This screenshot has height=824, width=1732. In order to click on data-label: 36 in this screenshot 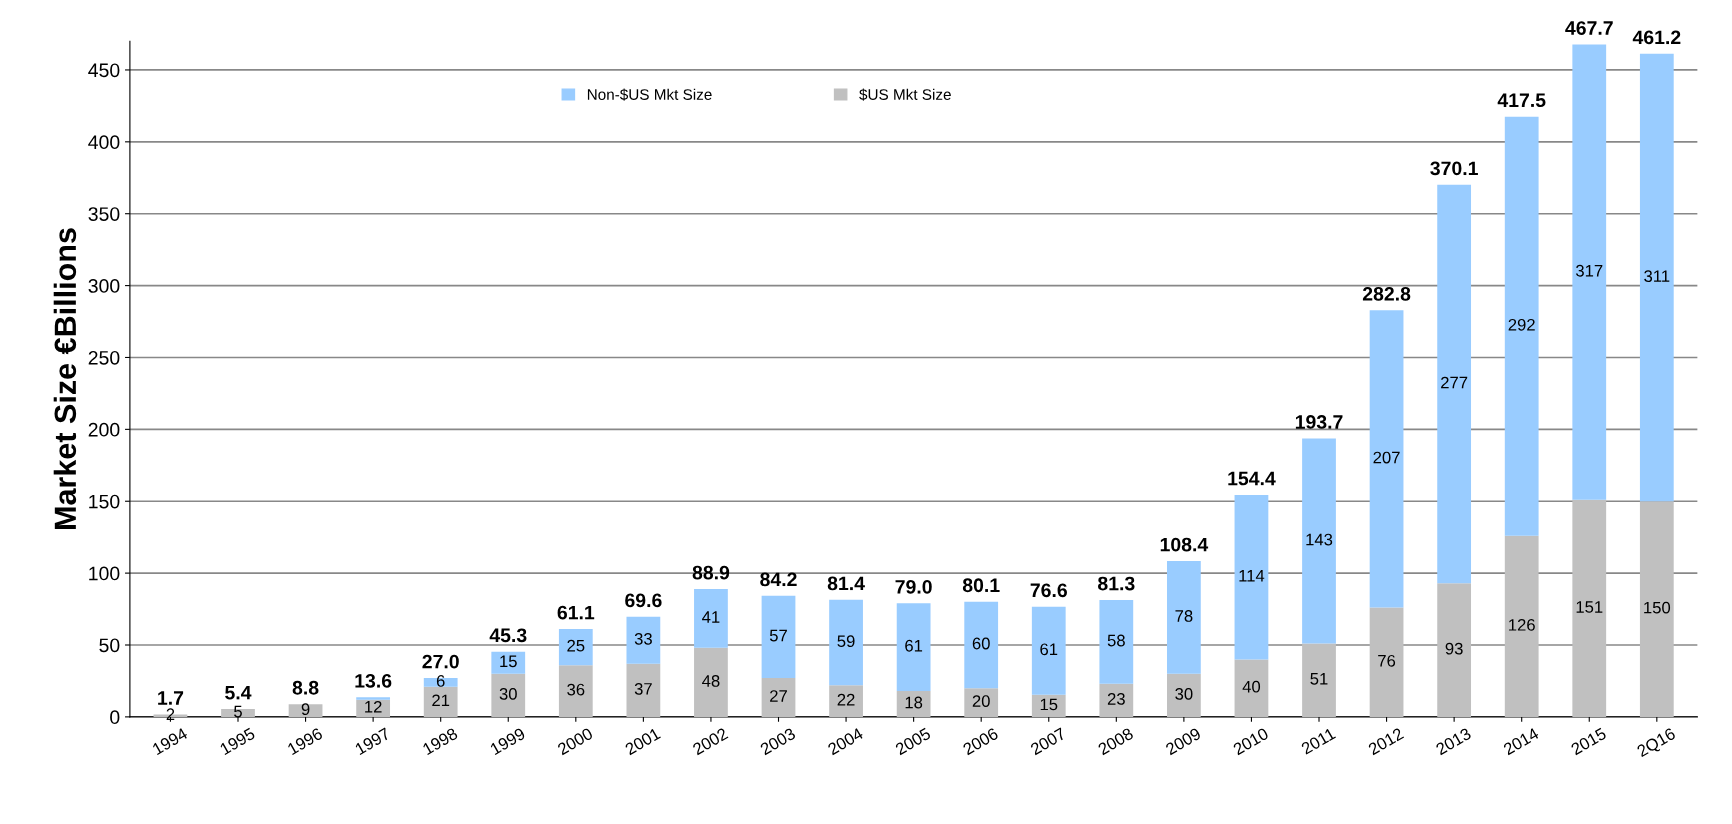, I will do `click(576, 689)`.